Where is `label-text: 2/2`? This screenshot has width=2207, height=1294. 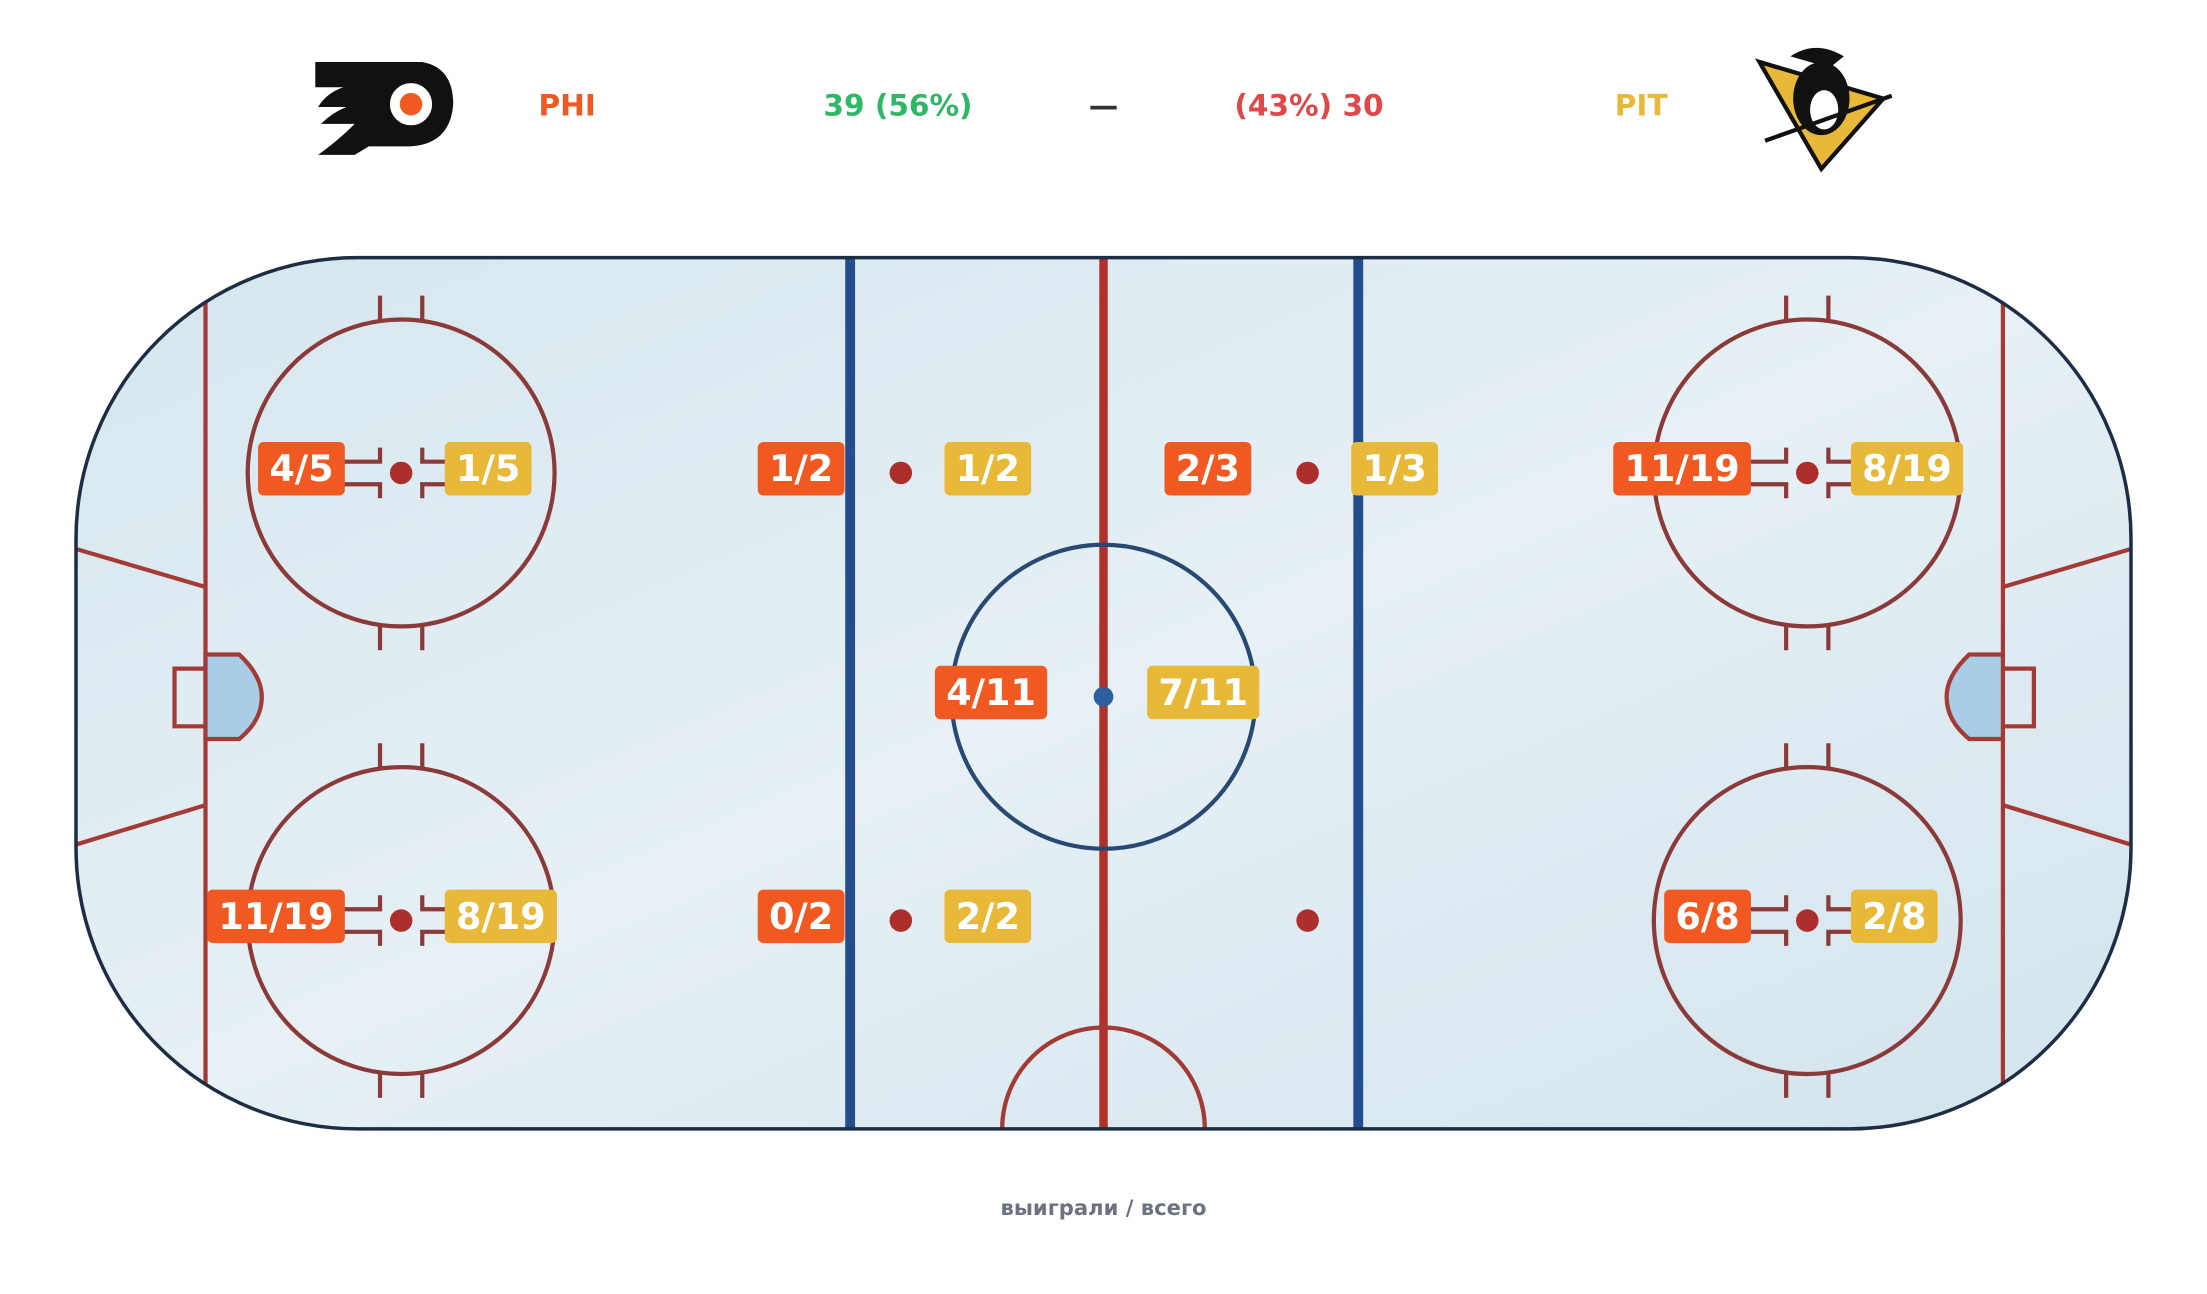
label-text: 2/2 is located at coordinates (988, 916).